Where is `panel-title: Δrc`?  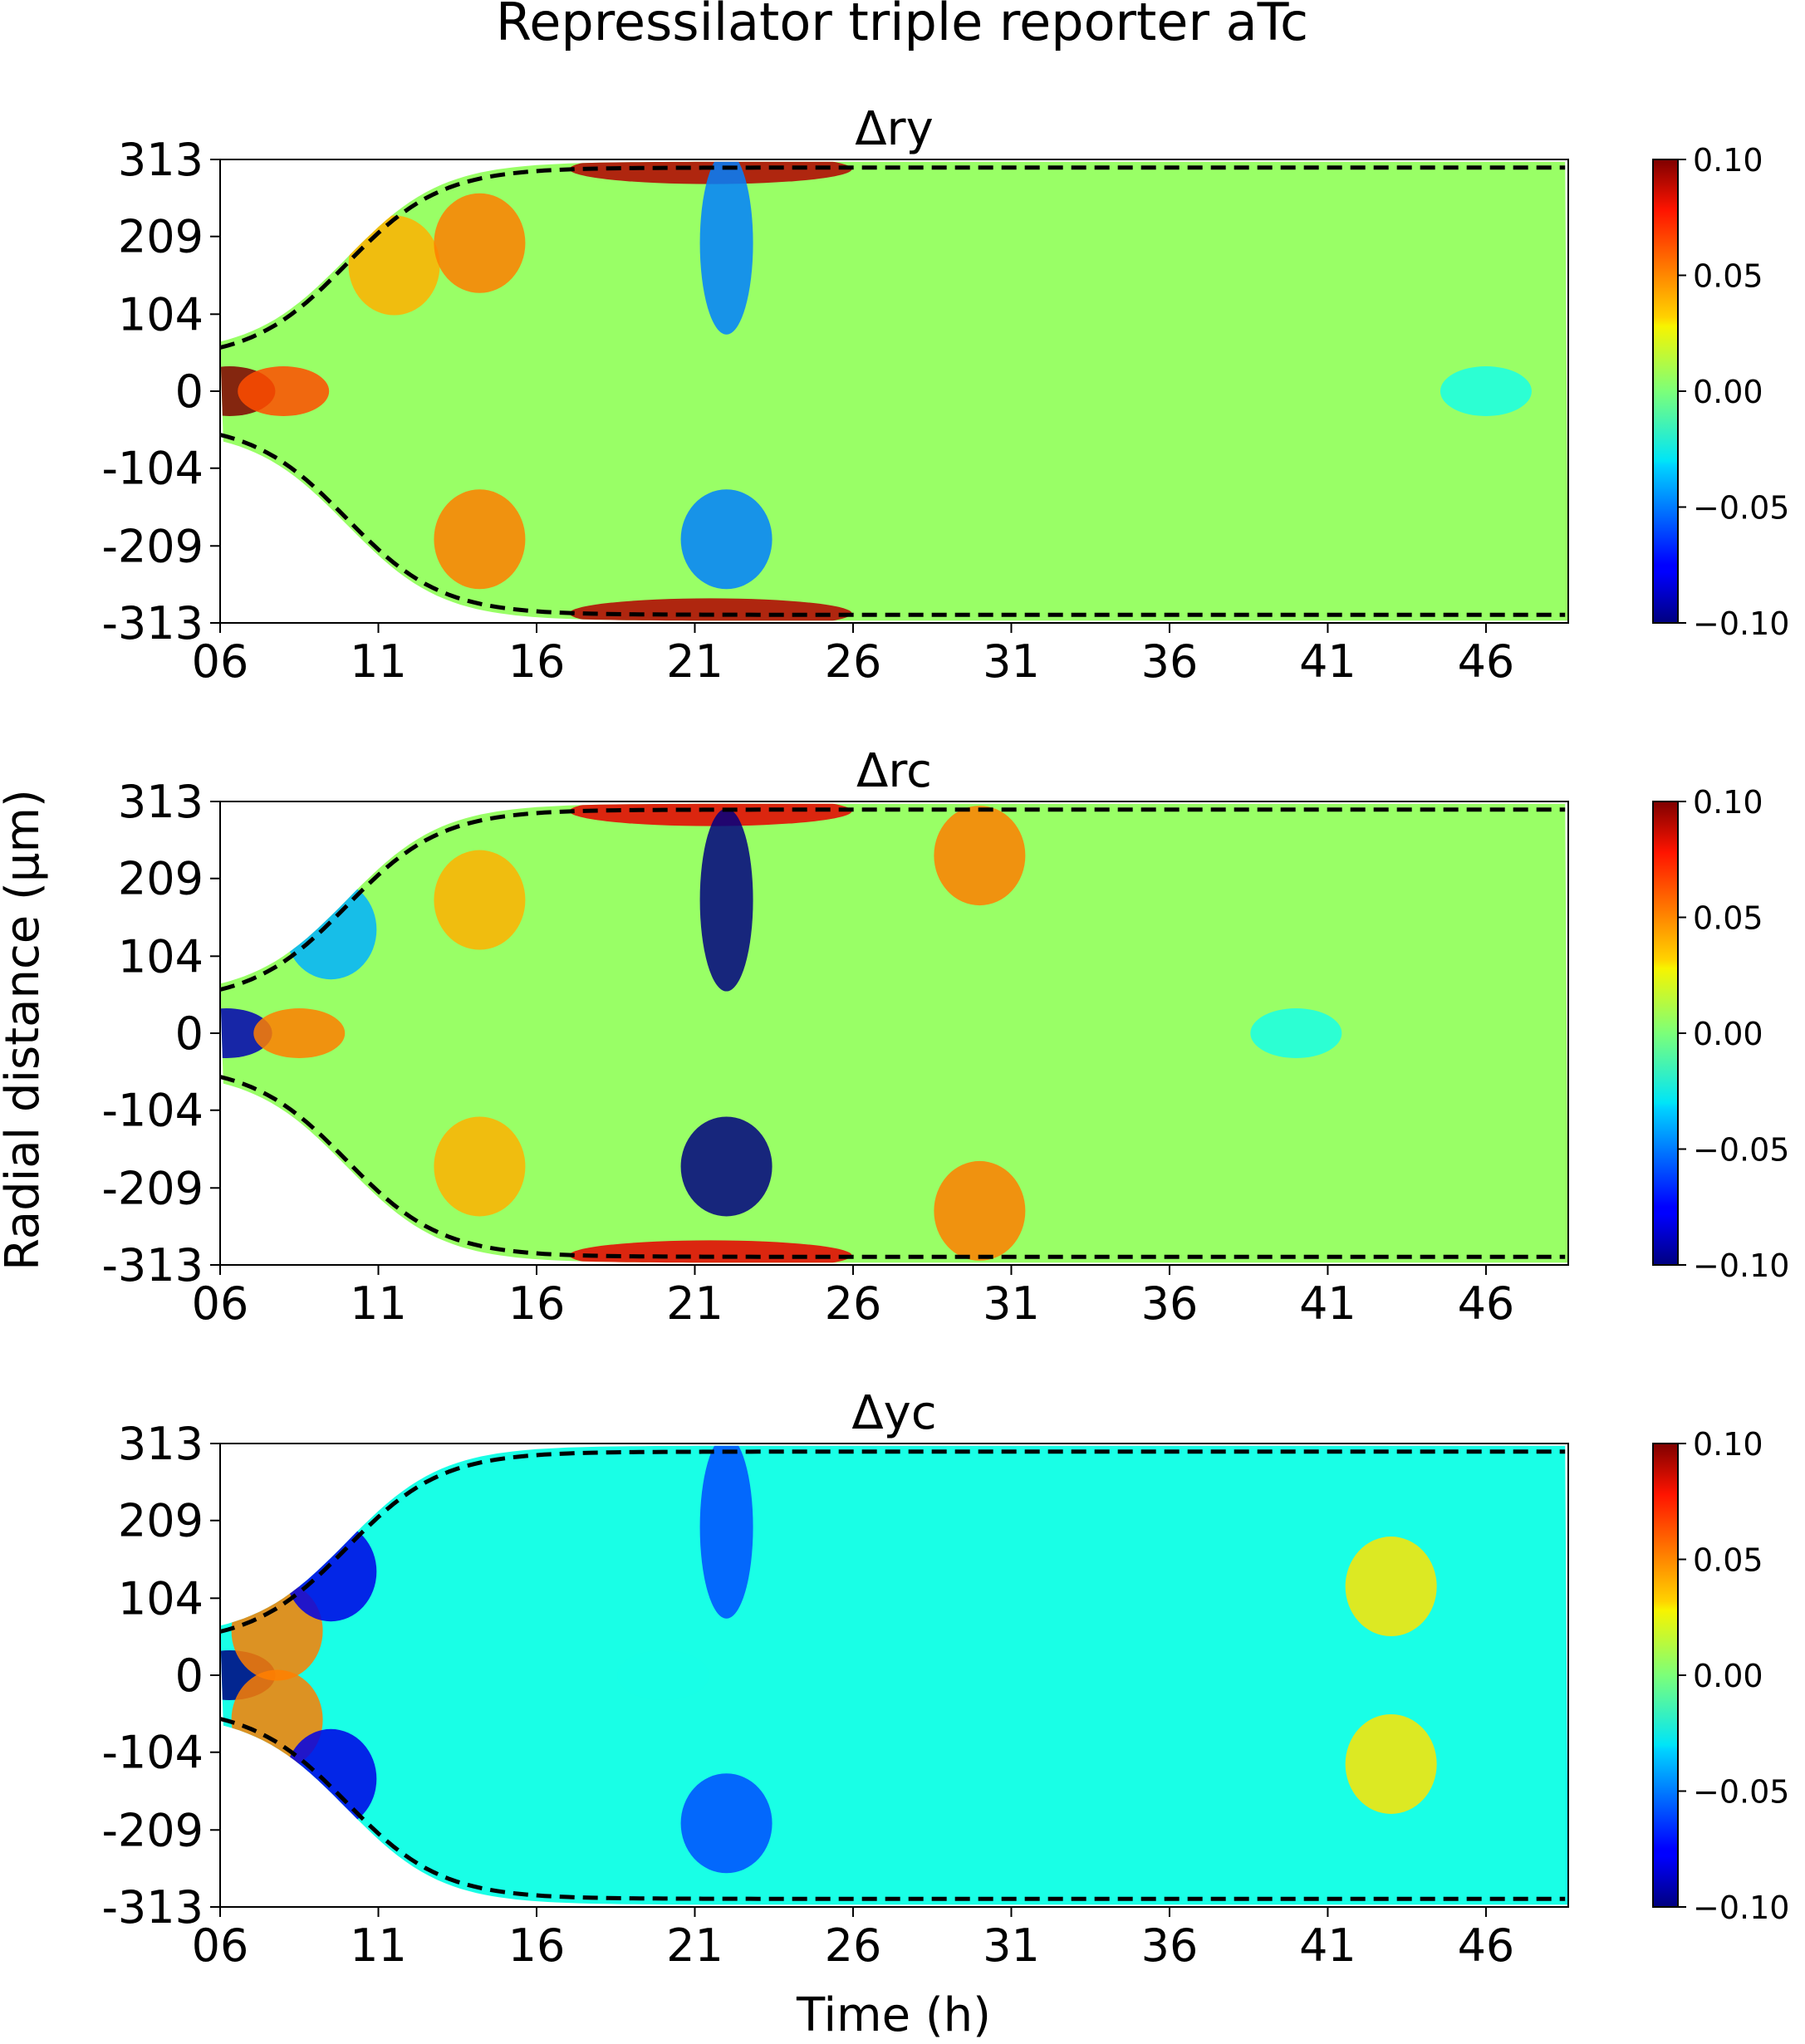
panel-title: Δrc is located at coordinates (894, 771).